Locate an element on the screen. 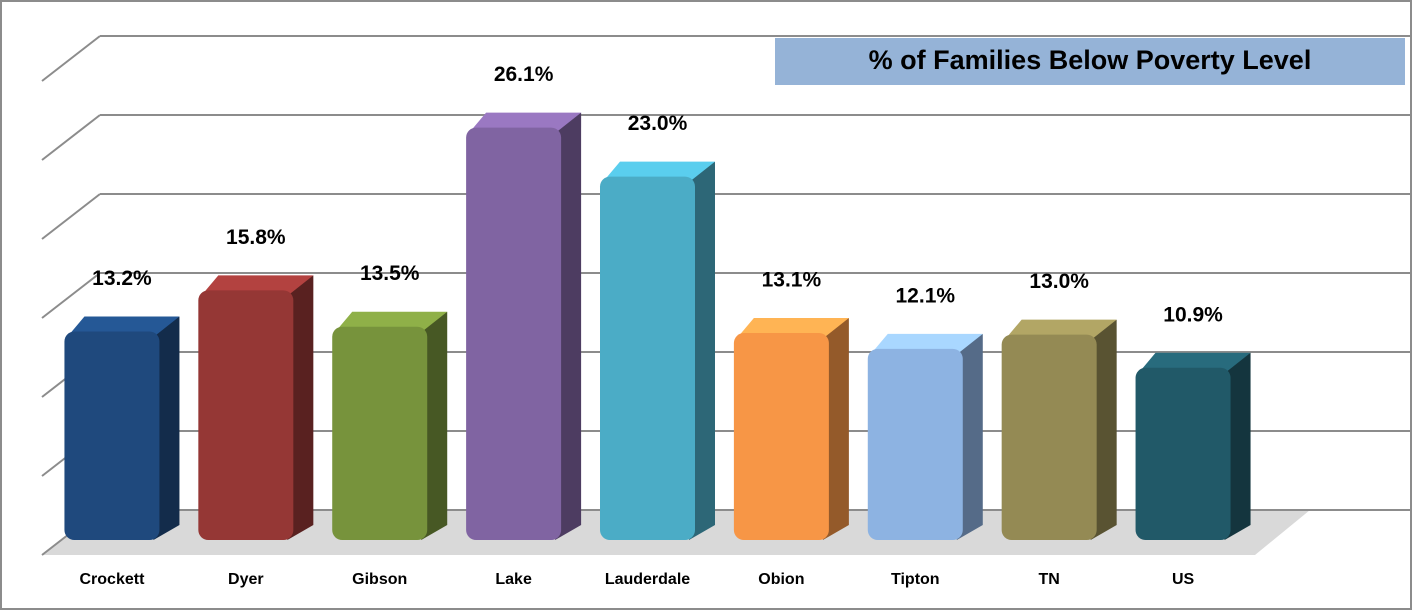 This screenshot has width=1412, height=610. x-tick-label: Lake is located at coordinates (513, 579).